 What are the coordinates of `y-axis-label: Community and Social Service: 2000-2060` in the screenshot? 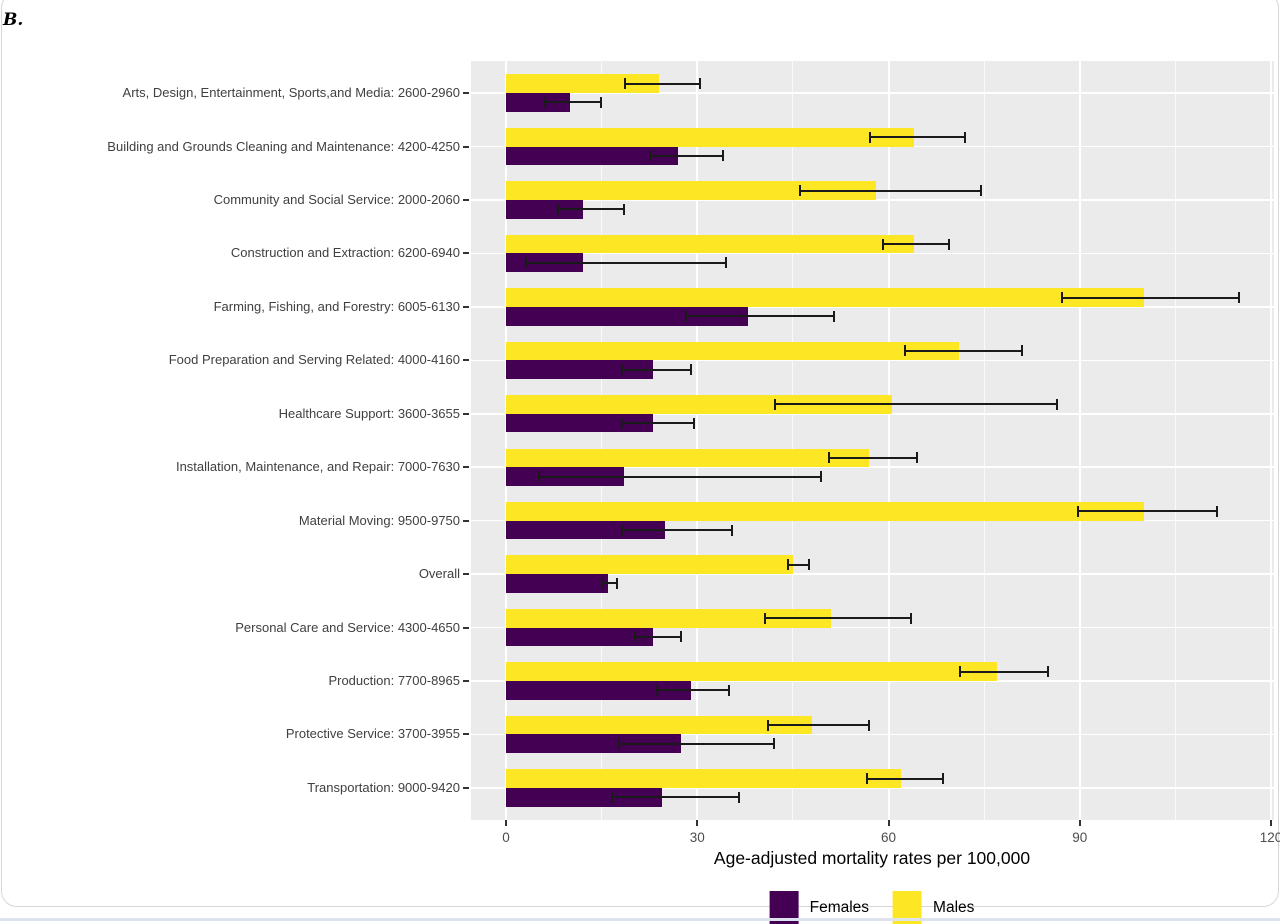 It's located at (336, 199).